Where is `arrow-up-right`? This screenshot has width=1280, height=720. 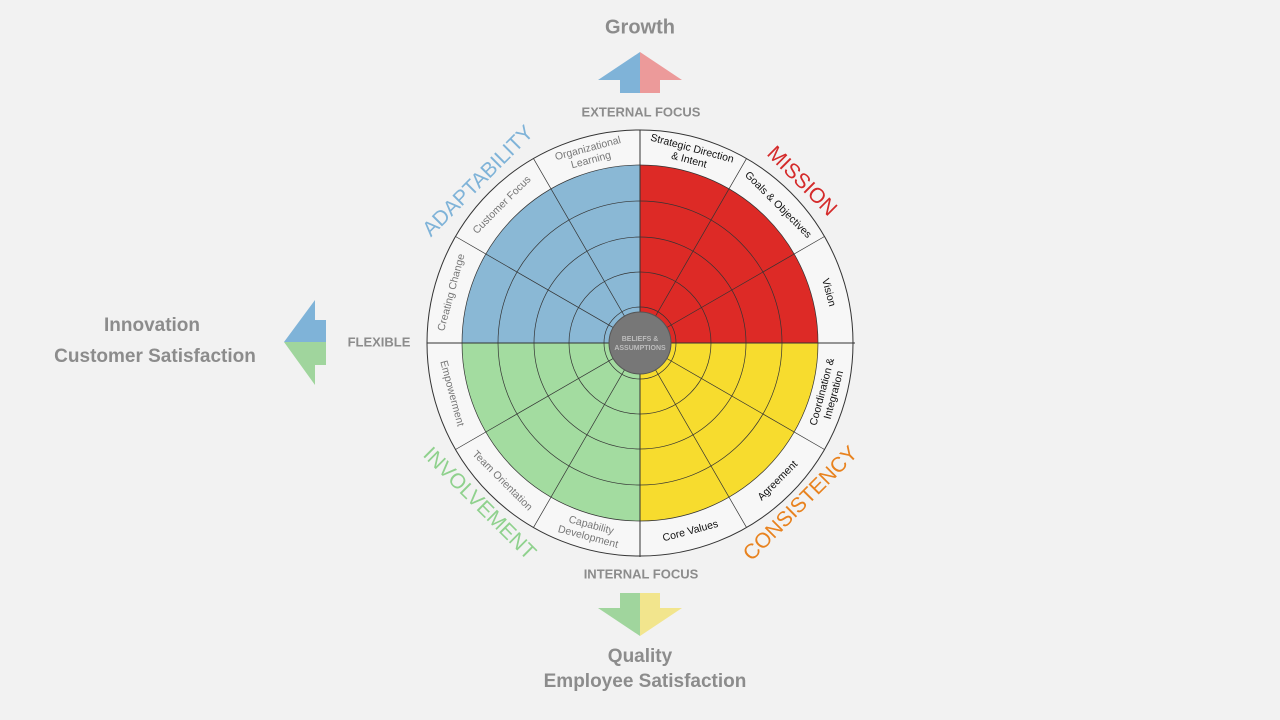
arrow-up-right is located at coordinates (661, 72).